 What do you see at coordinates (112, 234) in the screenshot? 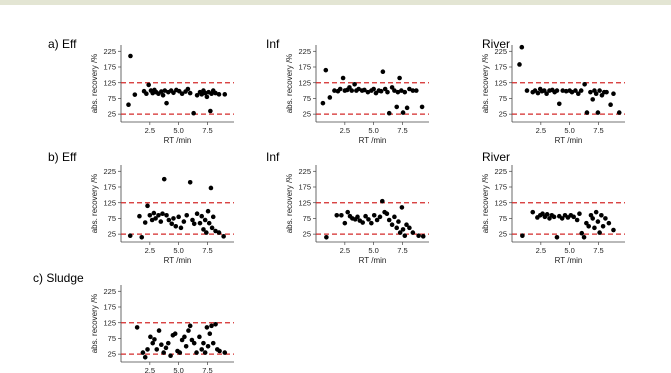
I see `y-tick-label: 25` at bounding box center [112, 234].